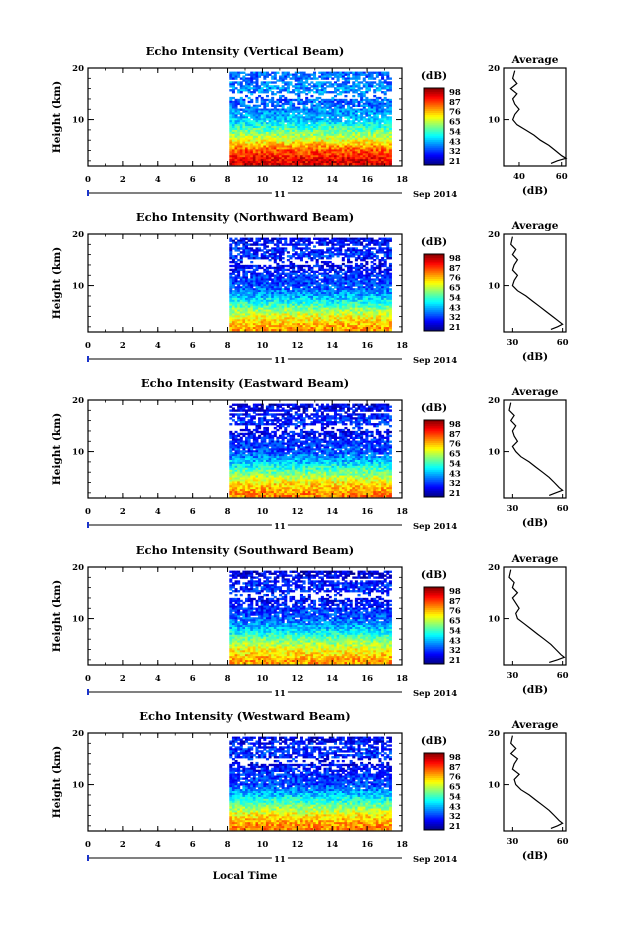  Describe the element at coordinates (279, 193) in the screenshot. I see `date-label-bg` at that location.